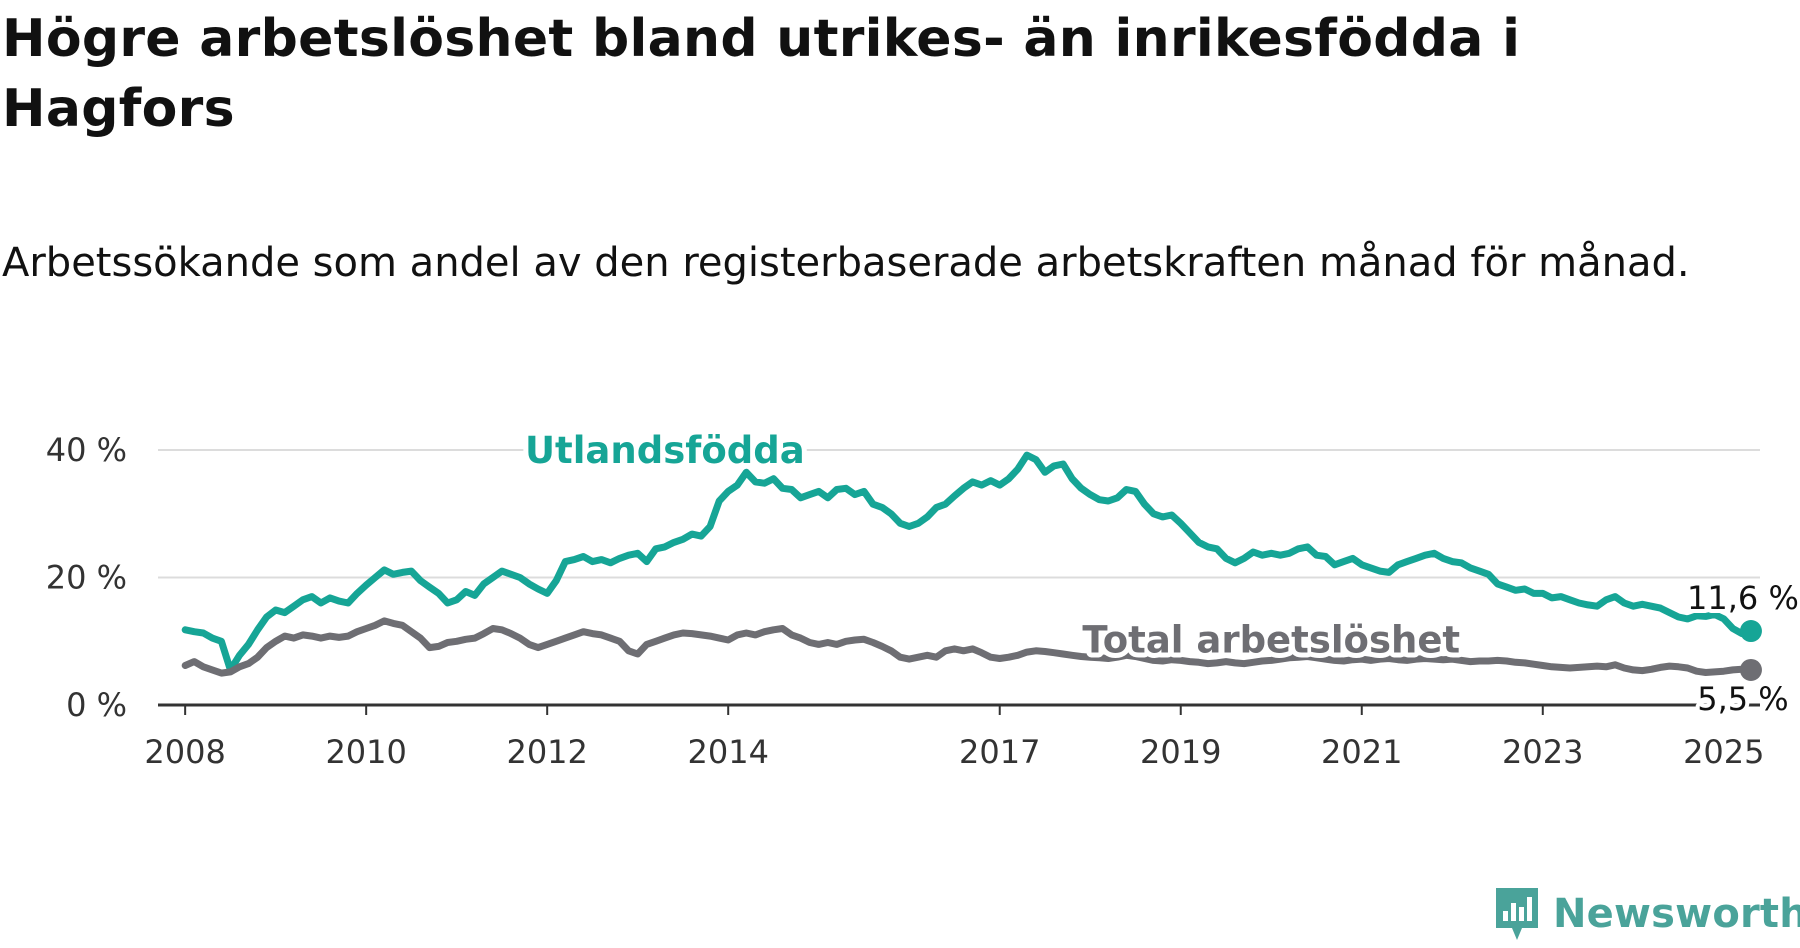 This screenshot has width=1800, height=948. I want to click on series-label: Utlandsfödda, so click(665, 450).